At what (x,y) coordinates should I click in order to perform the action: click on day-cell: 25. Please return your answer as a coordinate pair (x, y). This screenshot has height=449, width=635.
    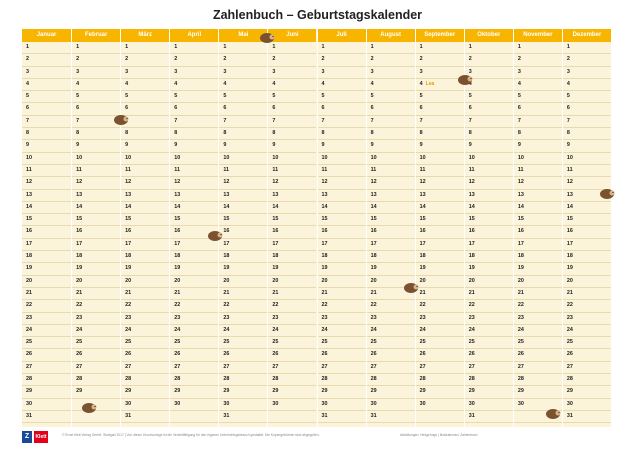
    Looking at the image, I should click on (488, 343).